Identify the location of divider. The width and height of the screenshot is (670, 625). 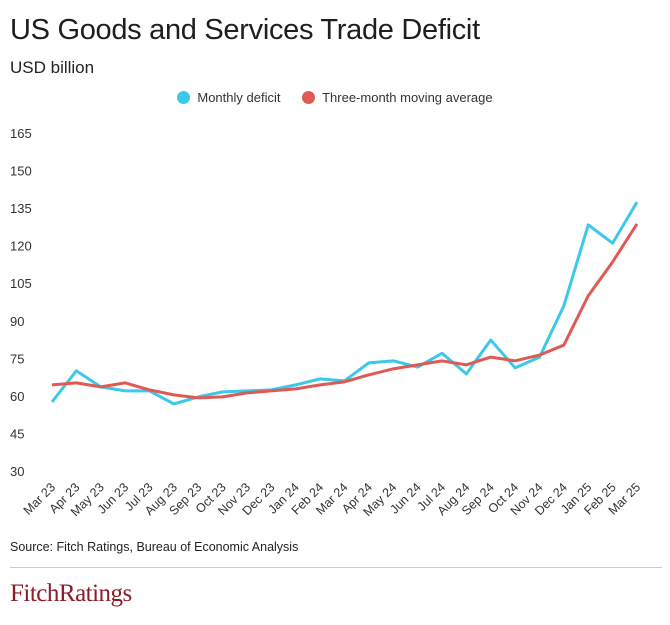
(336, 567).